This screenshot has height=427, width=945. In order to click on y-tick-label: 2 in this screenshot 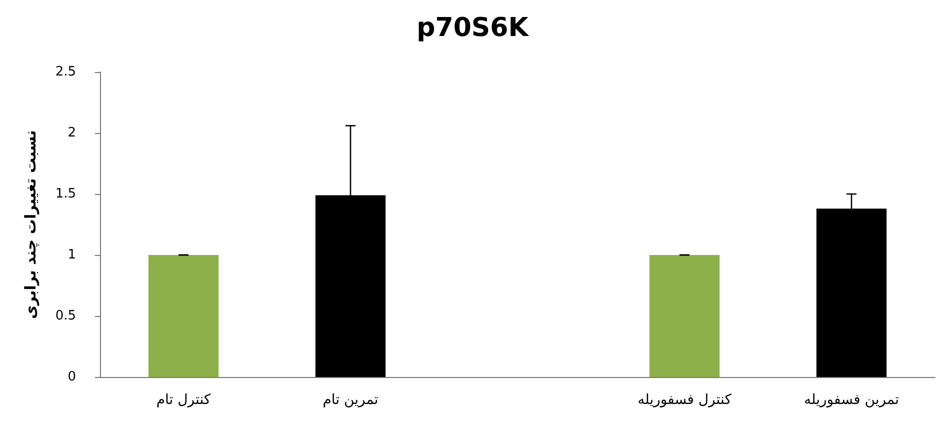, I will do `click(72, 133)`.